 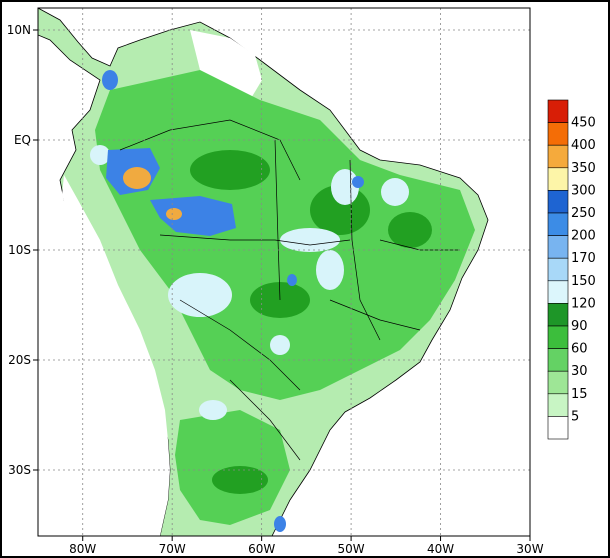 What do you see at coordinates (172, 549) in the screenshot?
I see `lon-tick-label: 70W` at bounding box center [172, 549].